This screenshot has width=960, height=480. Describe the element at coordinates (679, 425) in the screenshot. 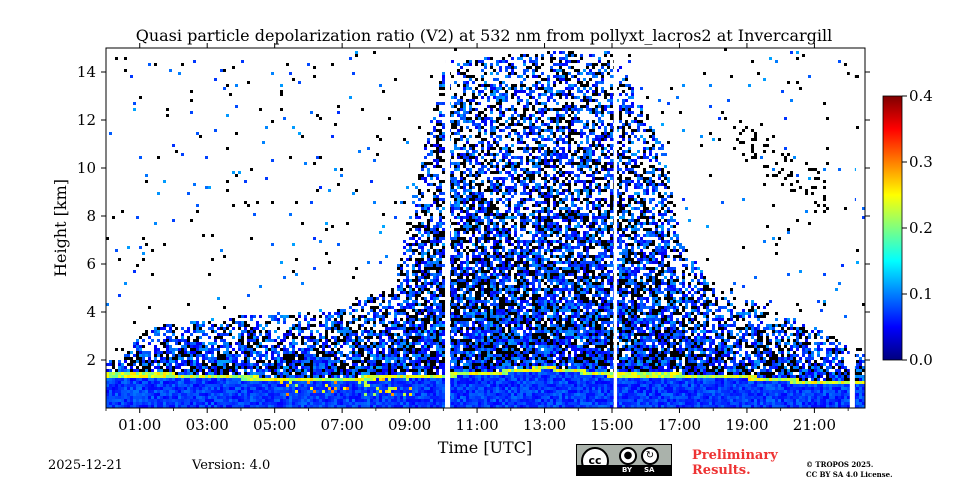

I see `x-tick-label: 17:00` at that location.